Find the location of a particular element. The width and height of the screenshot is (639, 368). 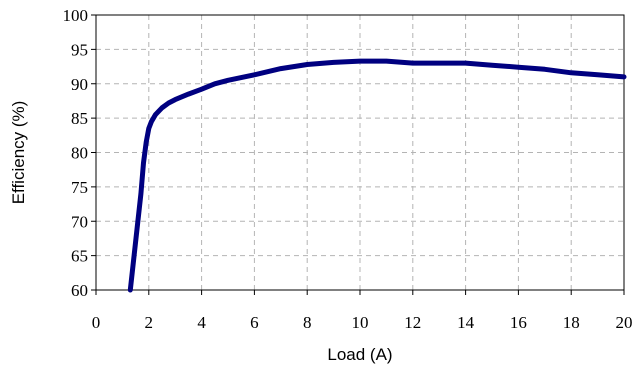

x-tick-label: 20 is located at coordinates (624, 322).